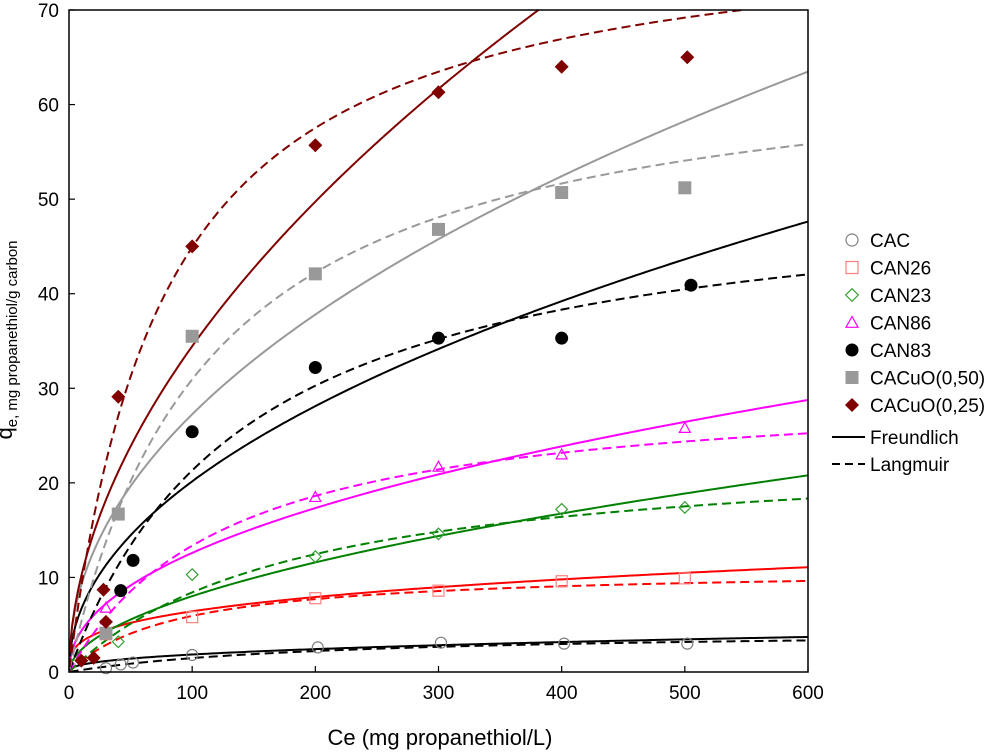  What do you see at coordinates (48, 200) in the screenshot?
I see `y-tick-label: 50` at bounding box center [48, 200].